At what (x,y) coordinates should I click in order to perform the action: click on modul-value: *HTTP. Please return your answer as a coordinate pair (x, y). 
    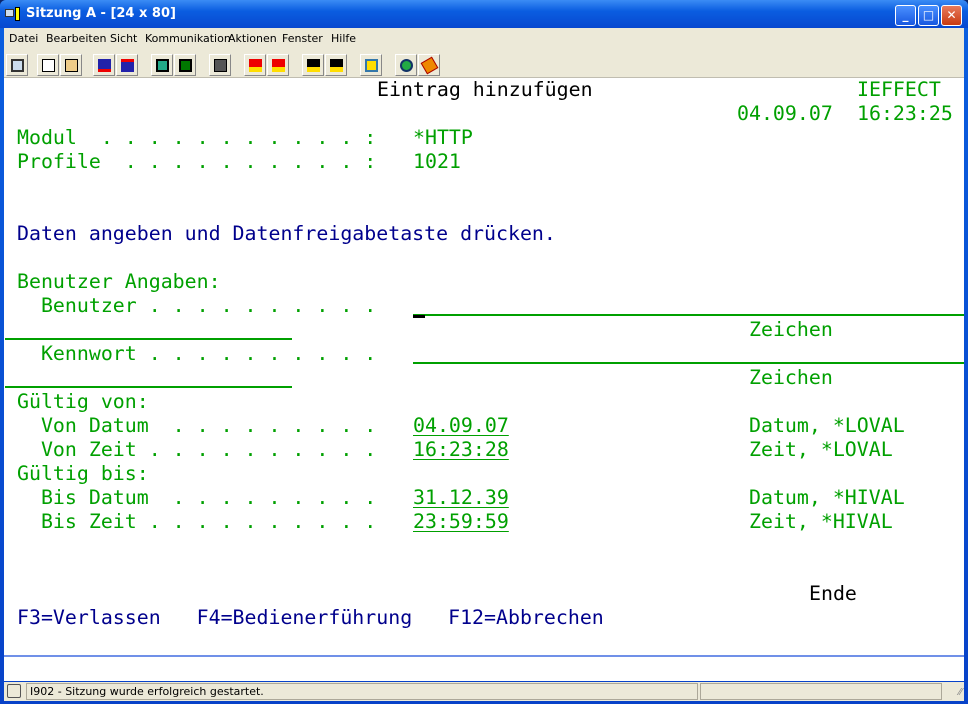
    Looking at the image, I should click on (443, 137).